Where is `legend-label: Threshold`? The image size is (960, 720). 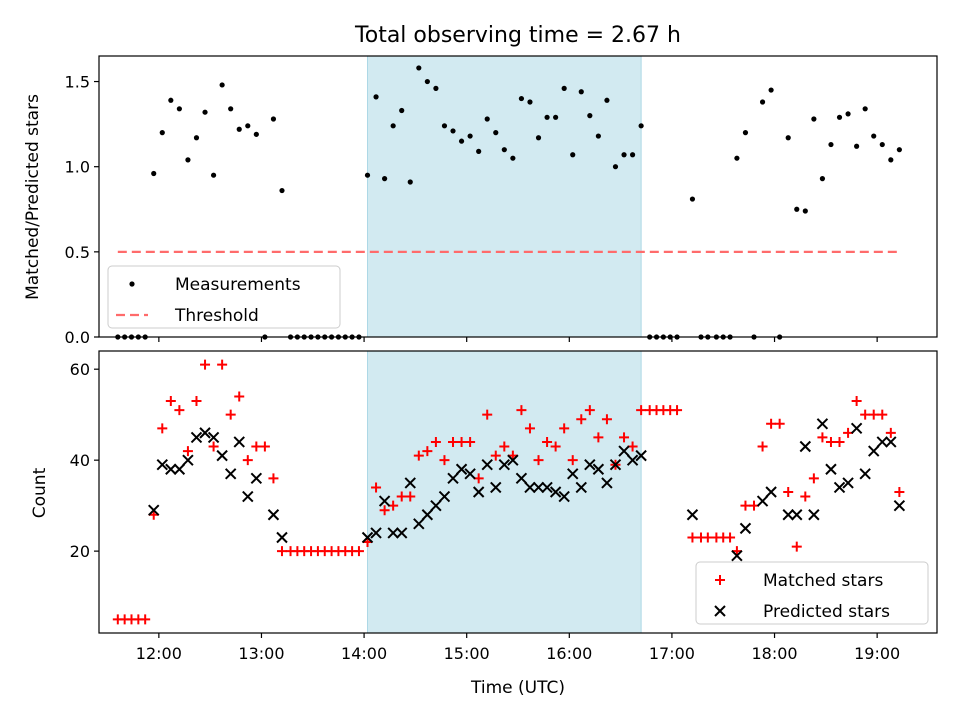 legend-label: Threshold is located at coordinates (216, 316).